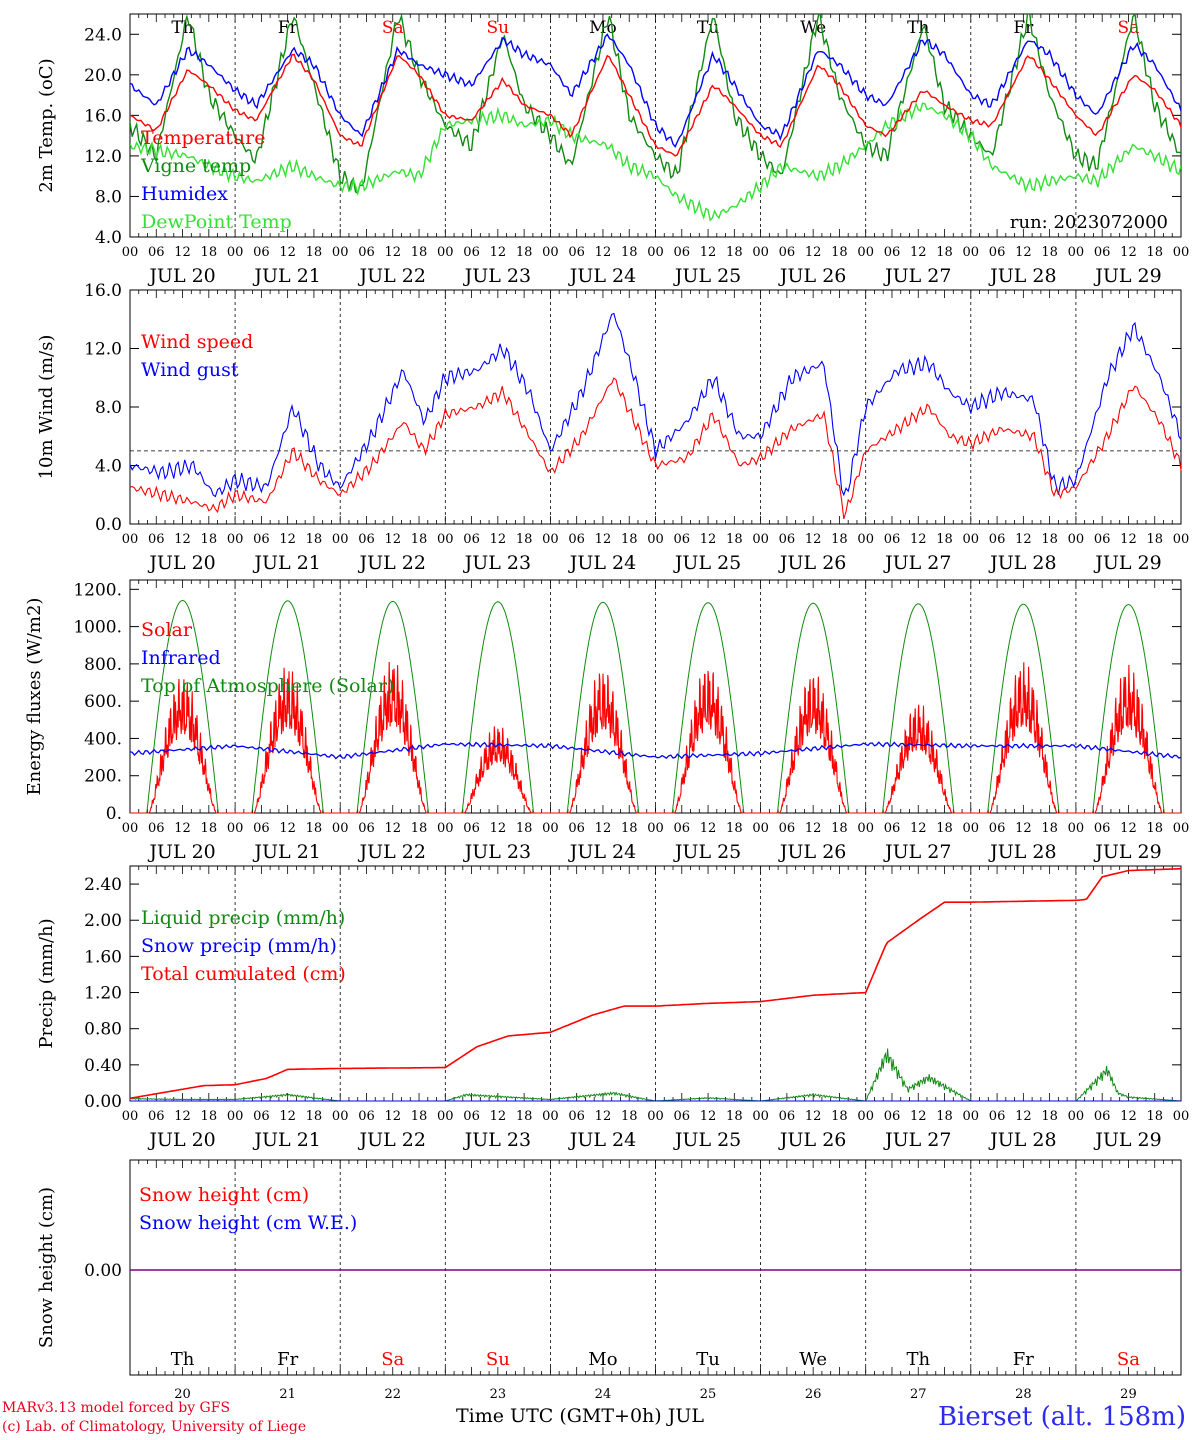 This screenshot has height=1440, width=1194. Describe the element at coordinates (707, 276) in the screenshot. I see `date-label: JUL 25` at that location.